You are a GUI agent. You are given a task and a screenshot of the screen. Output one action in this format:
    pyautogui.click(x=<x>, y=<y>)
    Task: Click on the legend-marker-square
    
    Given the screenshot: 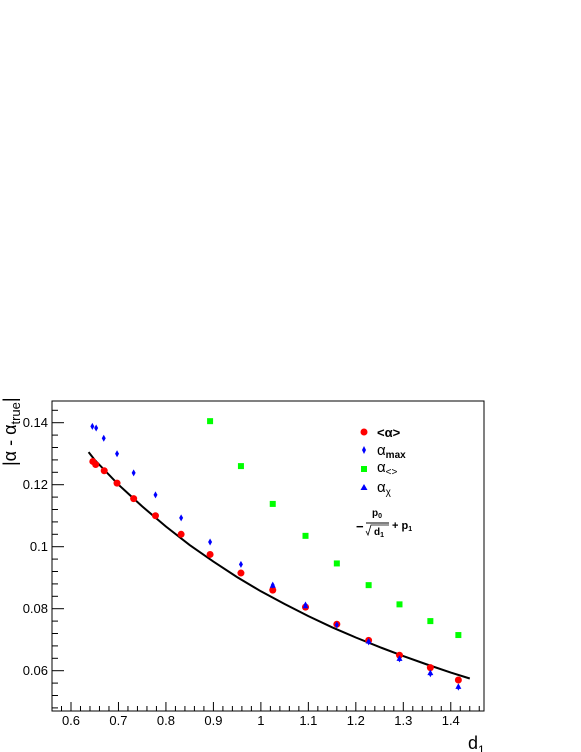 What is the action you would take?
    pyautogui.click(x=364, y=469)
    